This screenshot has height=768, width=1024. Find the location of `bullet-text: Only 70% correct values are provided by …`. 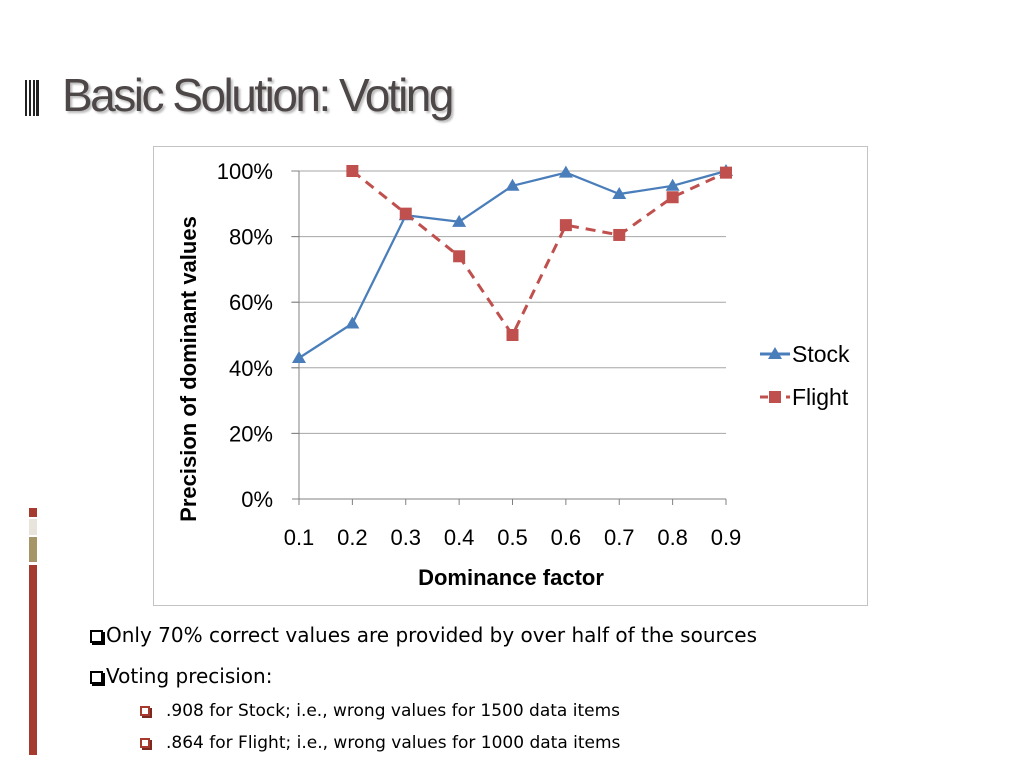

bullet-text: Only 70% correct values are provided by … is located at coordinates (432, 635).